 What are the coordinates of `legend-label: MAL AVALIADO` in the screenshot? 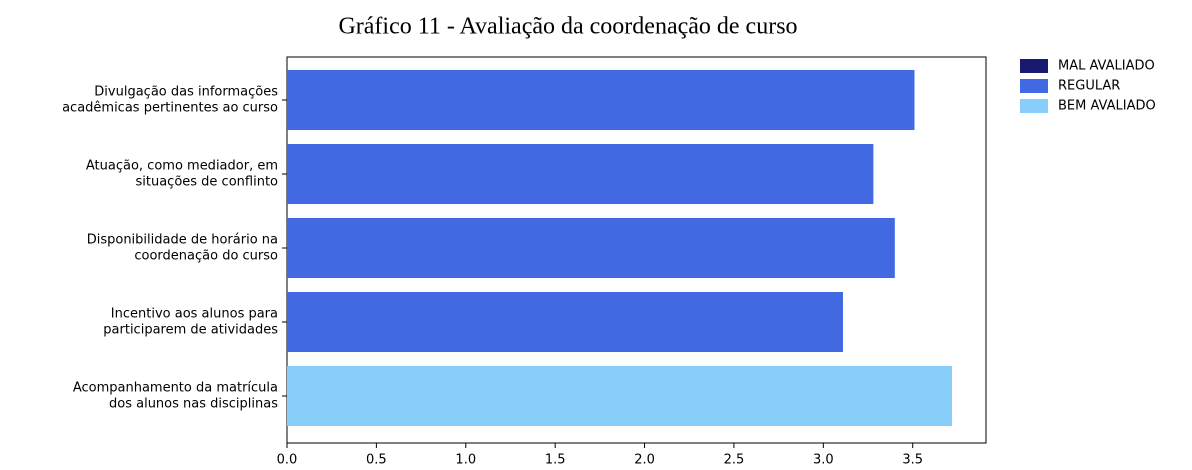 It's located at (1106, 66).